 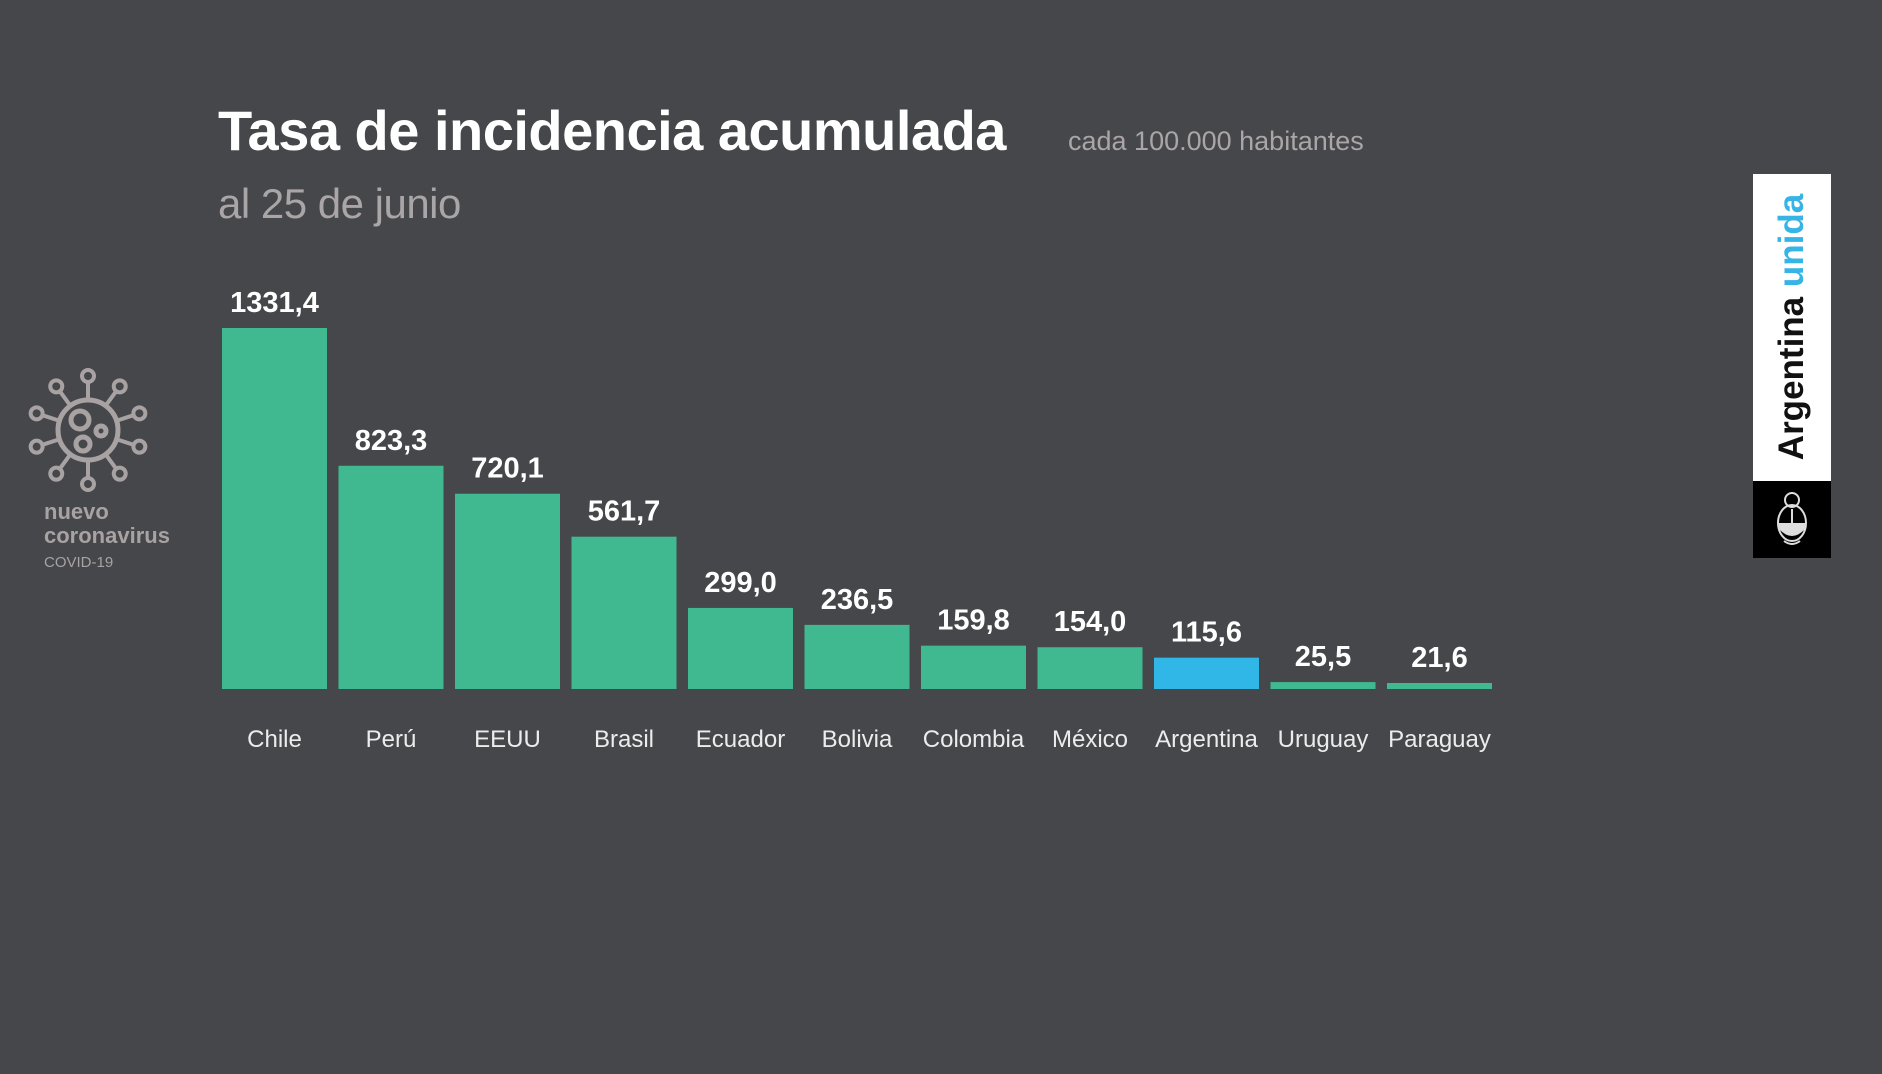 What do you see at coordinates (391, 441) in the screenshot?
I see `value-label: 823,3` at bounding box center [391, 441].